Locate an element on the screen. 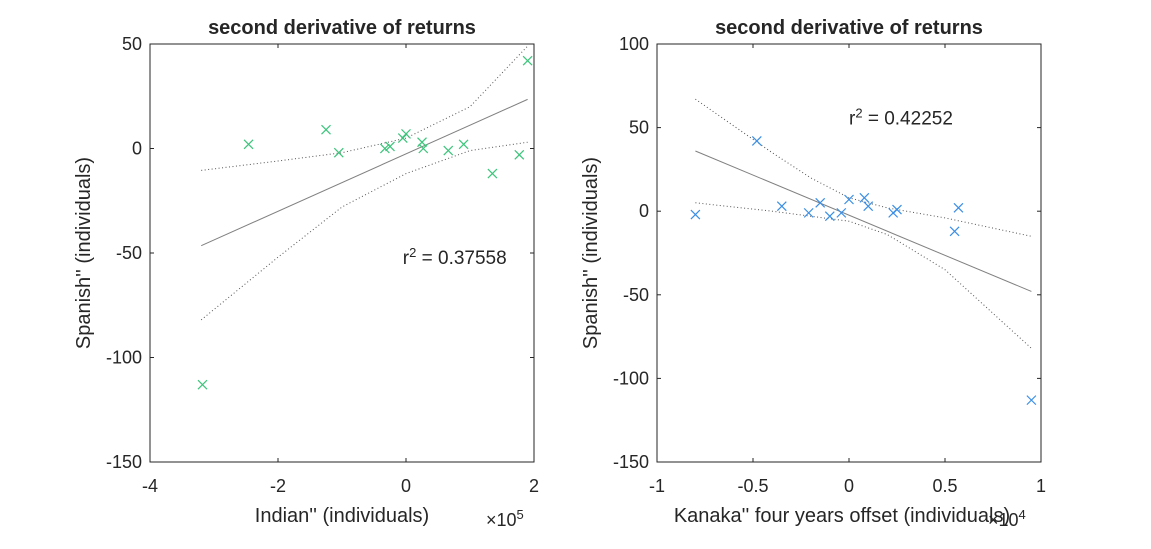 The width and height of the screenshot is (1151, 549). x-tick-label: -2 is located at coordinates (278, 486).